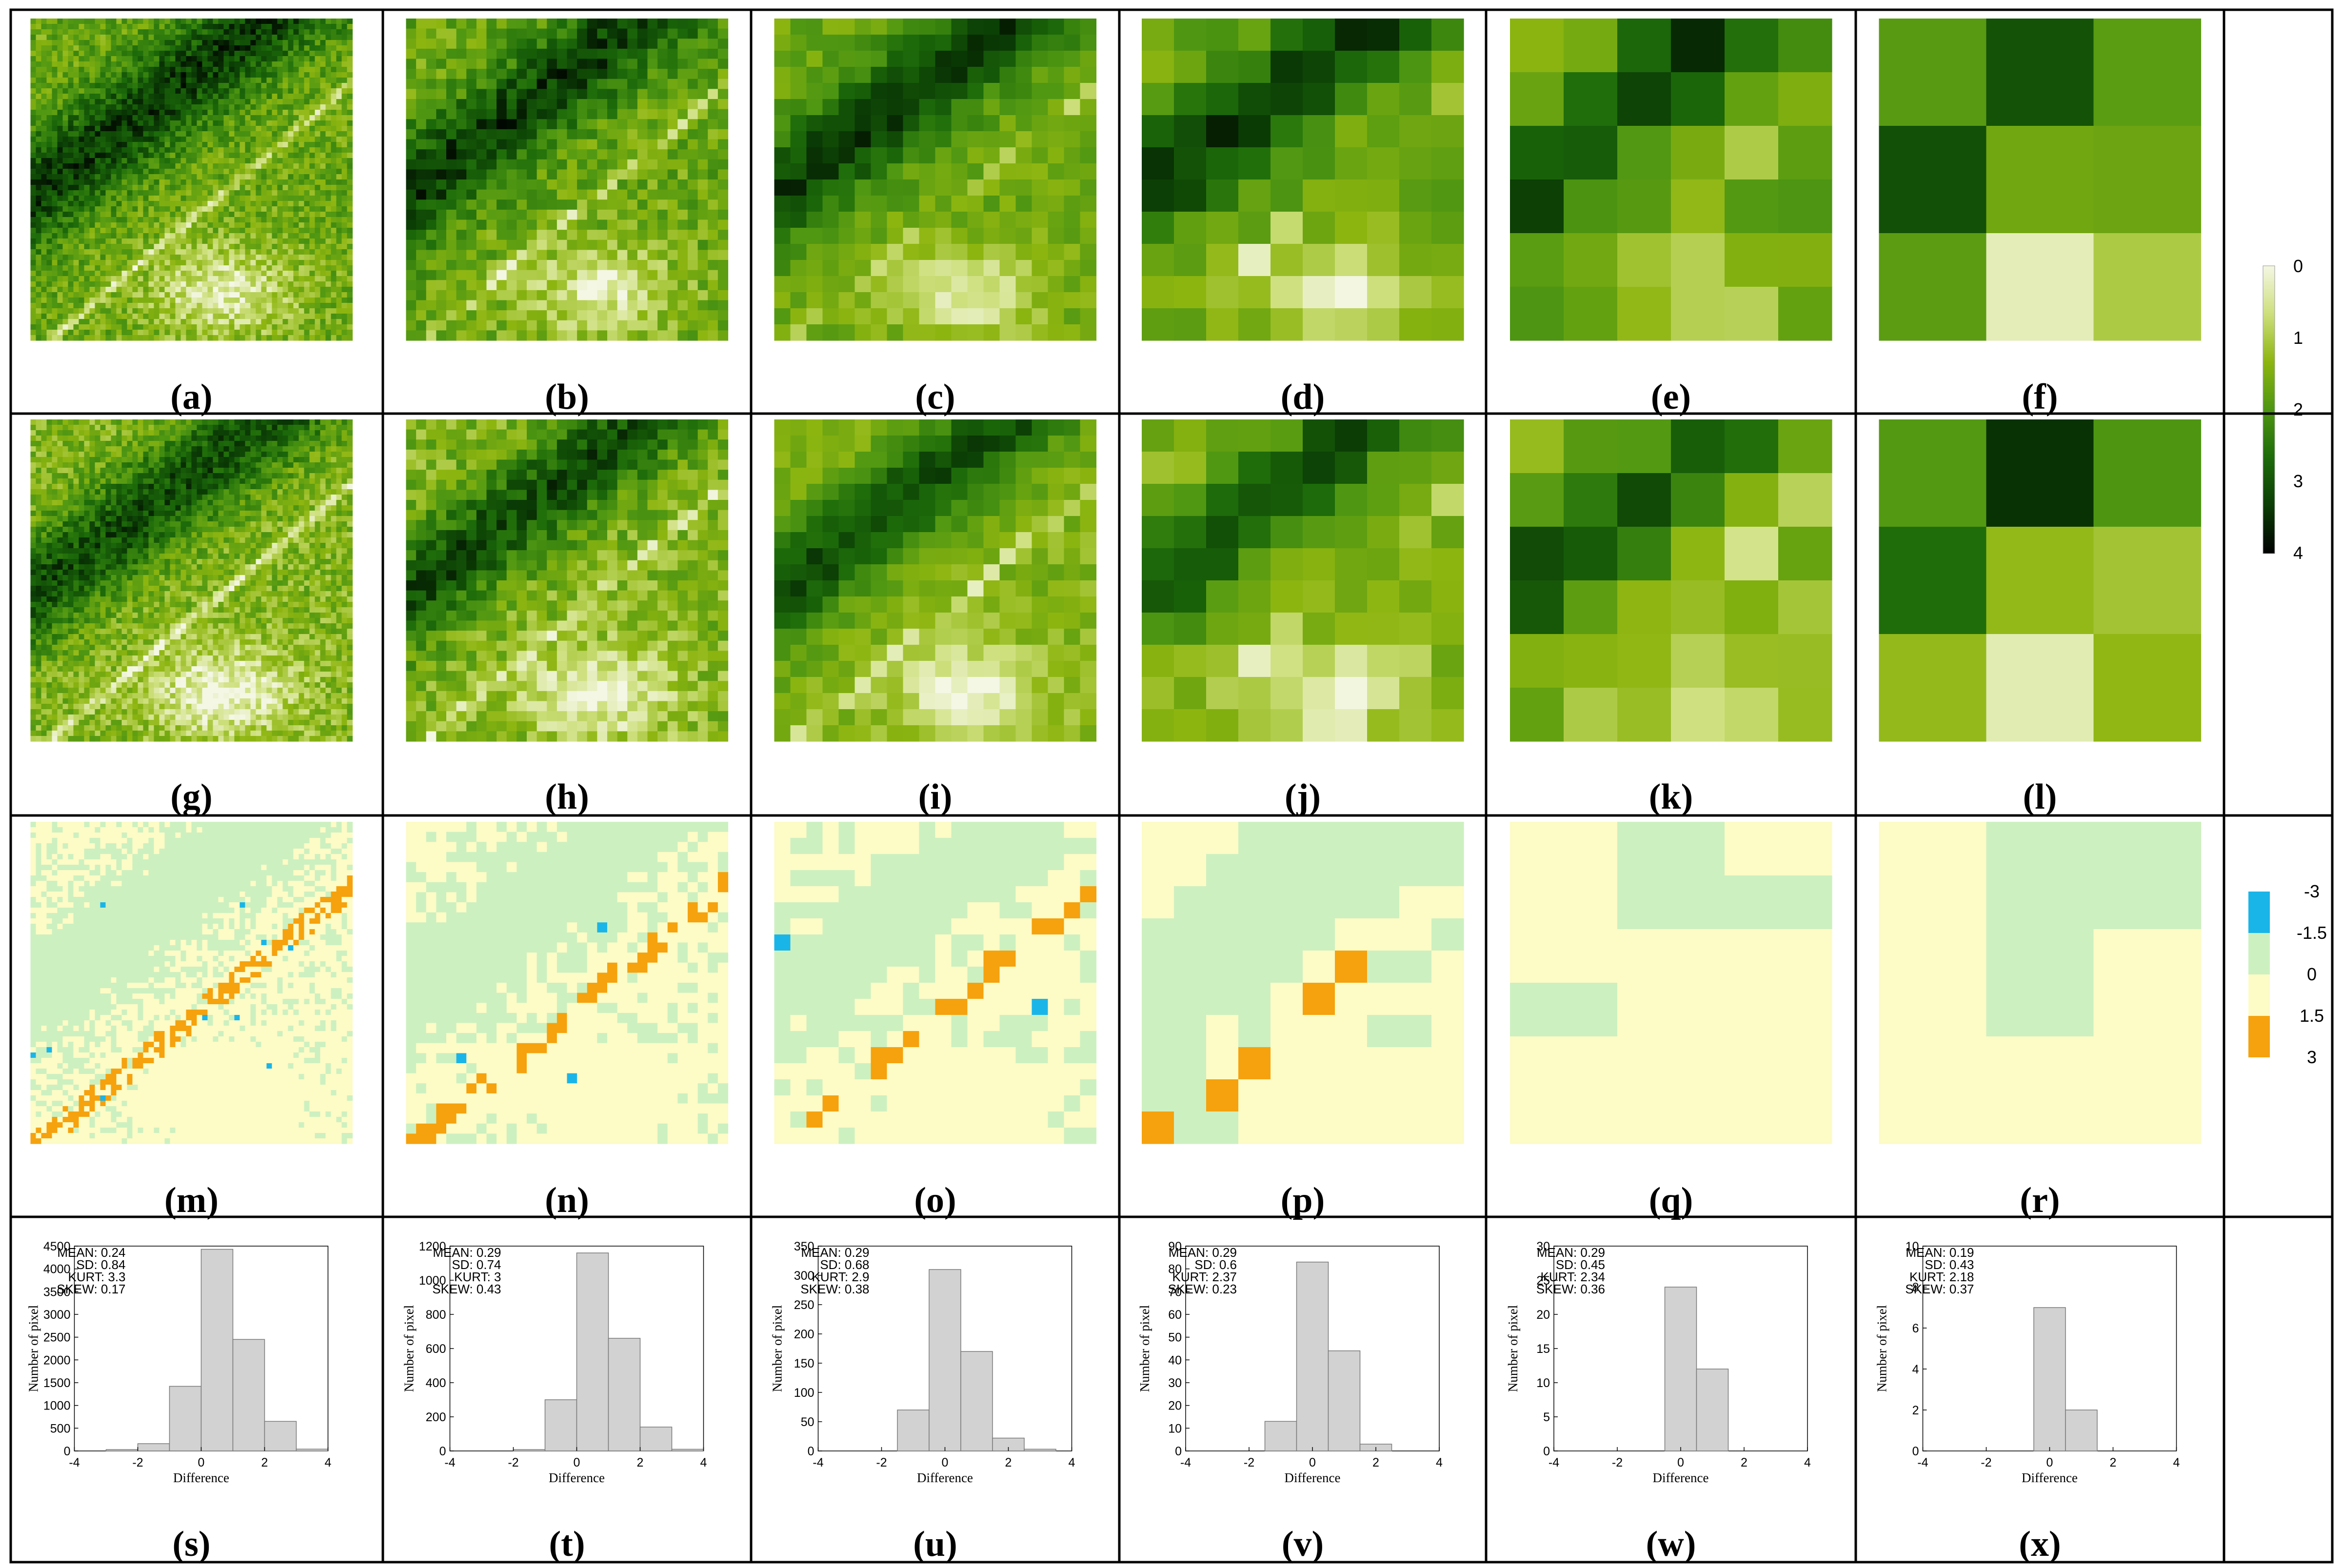 This screenshot has height=1568, width=2343. What do you see at coordinates (1303, 397) in the screenshot?
I see `panel-label: (d)` at bounding box center [1303, 397].